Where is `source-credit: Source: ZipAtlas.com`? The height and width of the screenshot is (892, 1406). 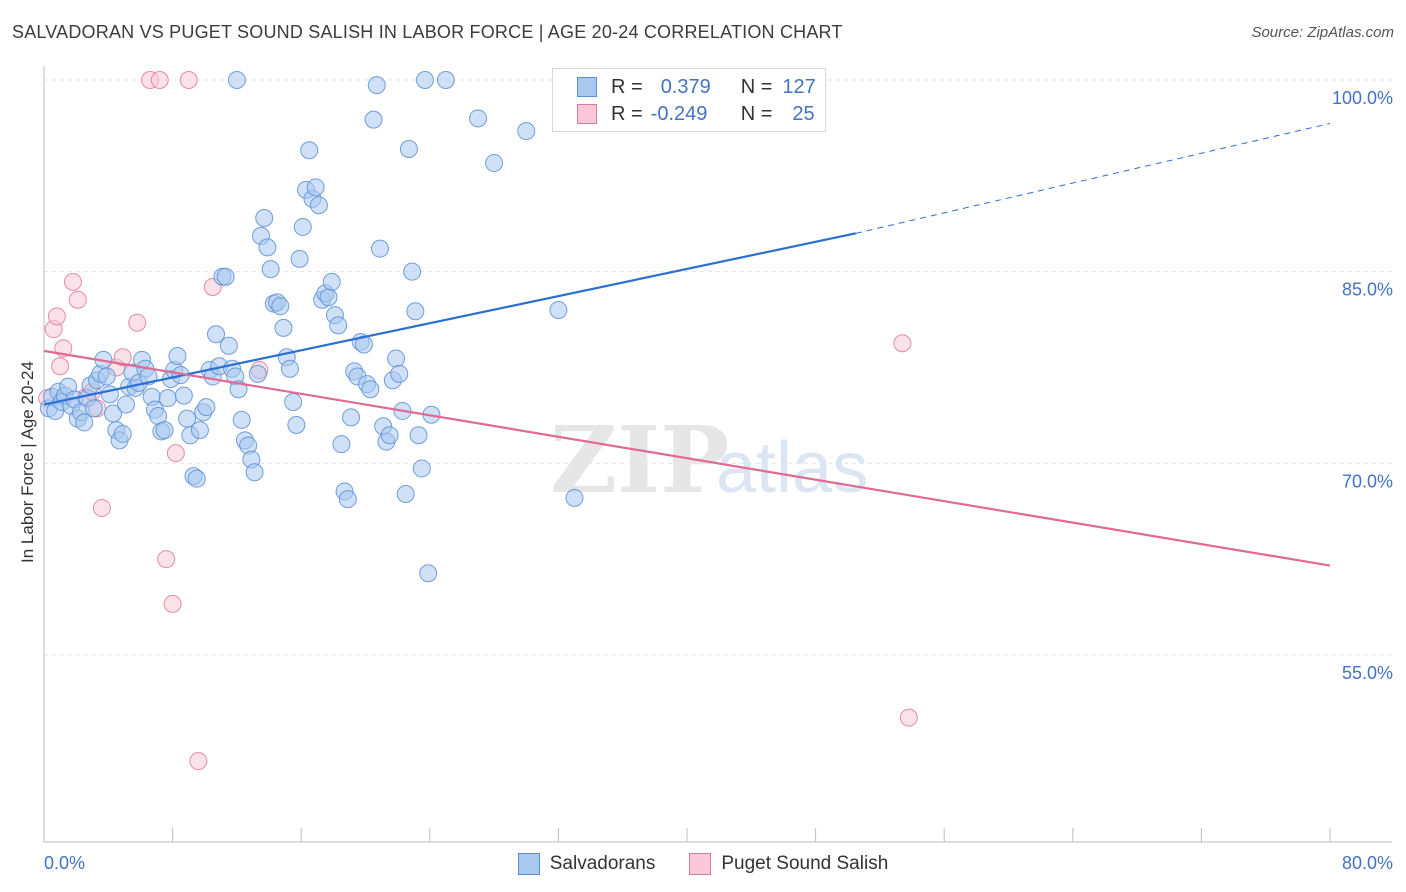
source-credit: Source: ZipAtlas.com is located at coordinates (1322, 32).